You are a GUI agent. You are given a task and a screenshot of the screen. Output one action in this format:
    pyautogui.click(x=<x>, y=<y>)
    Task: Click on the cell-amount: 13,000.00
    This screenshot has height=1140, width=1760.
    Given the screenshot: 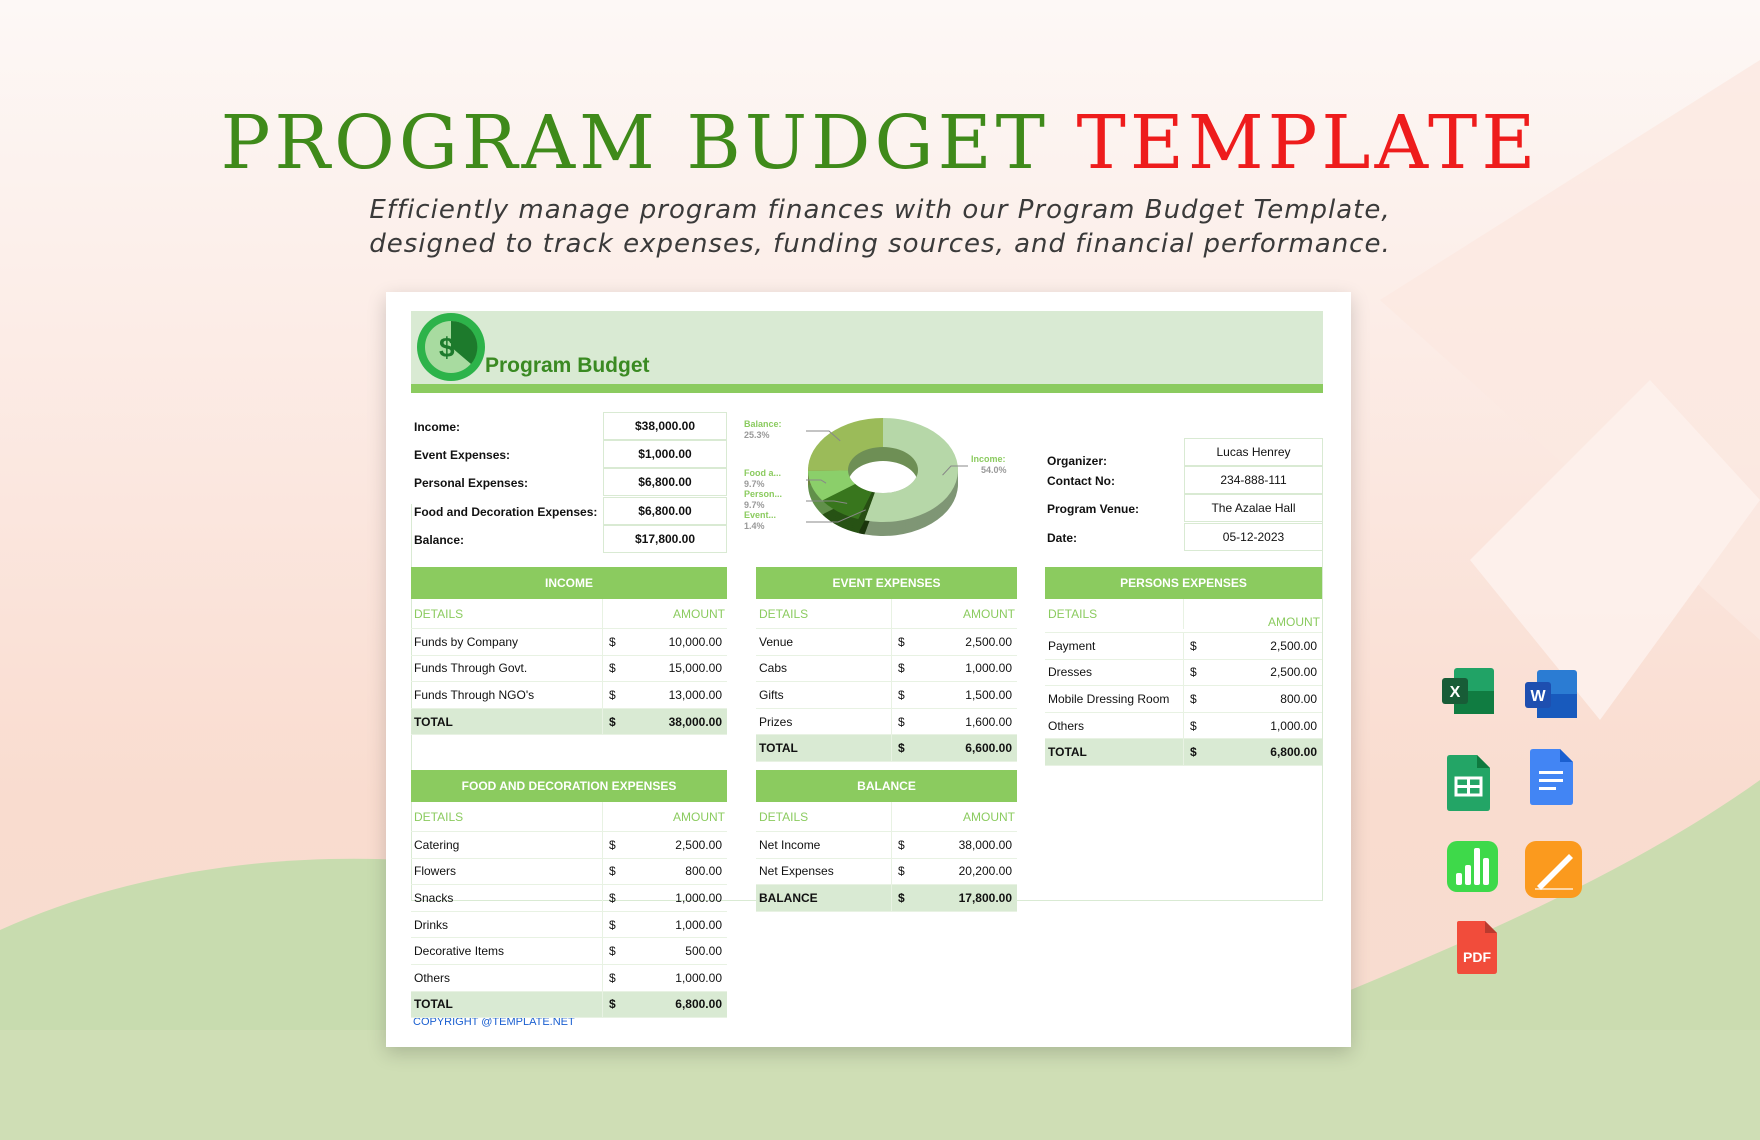 What is the action you would take?
    pyautogui.click(x=695, y=694)
    